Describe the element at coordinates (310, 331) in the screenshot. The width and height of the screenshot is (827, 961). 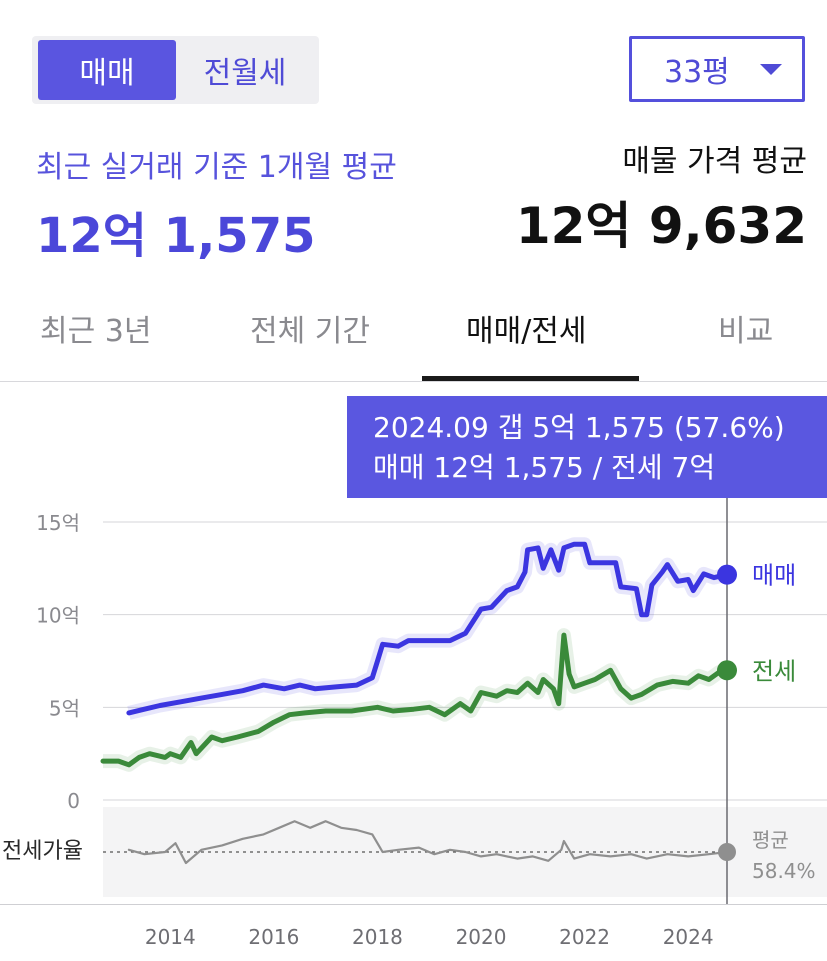
I see `tab-full-period: 전체 기간` at that location.